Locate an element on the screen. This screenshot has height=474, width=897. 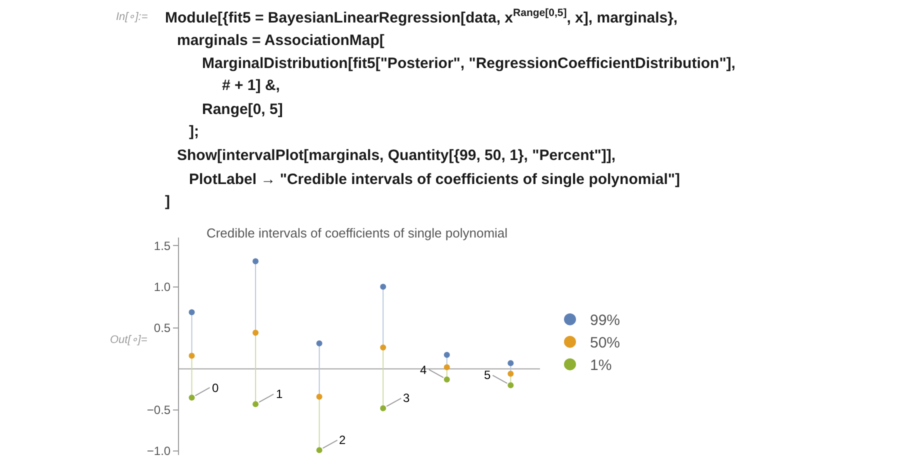
text: PlotLabel → "Credible intervals of coefficients of single polynomial"] is located at coordinates (434, 179).